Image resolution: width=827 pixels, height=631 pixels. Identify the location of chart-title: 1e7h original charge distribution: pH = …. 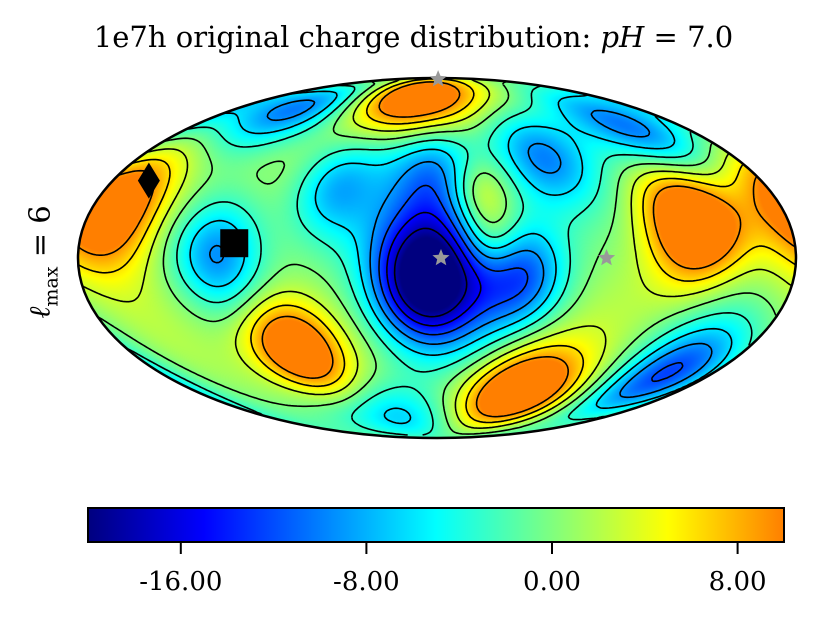
(413, 37).